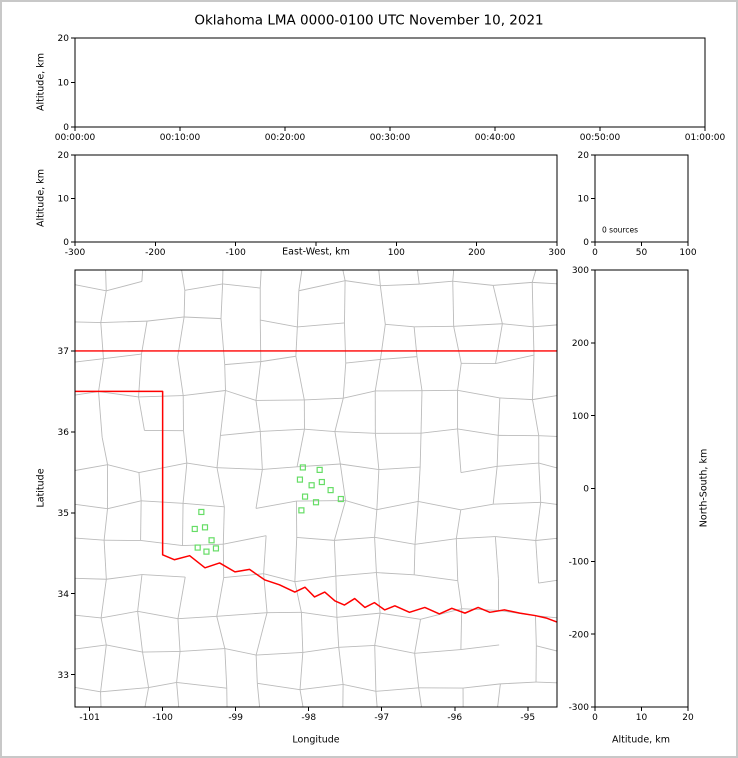  Describe the element at coordinates (495, 138) in the screenshot. I see `svg-text: 00:40:00` at that location.